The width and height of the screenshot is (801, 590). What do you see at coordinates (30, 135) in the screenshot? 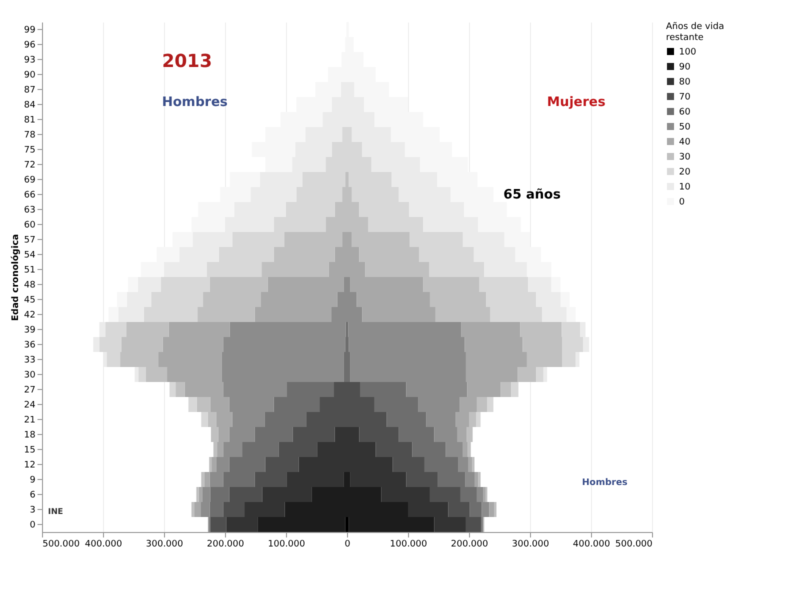
I see `y-tick-label: 78` at bounding box center [30, 135].